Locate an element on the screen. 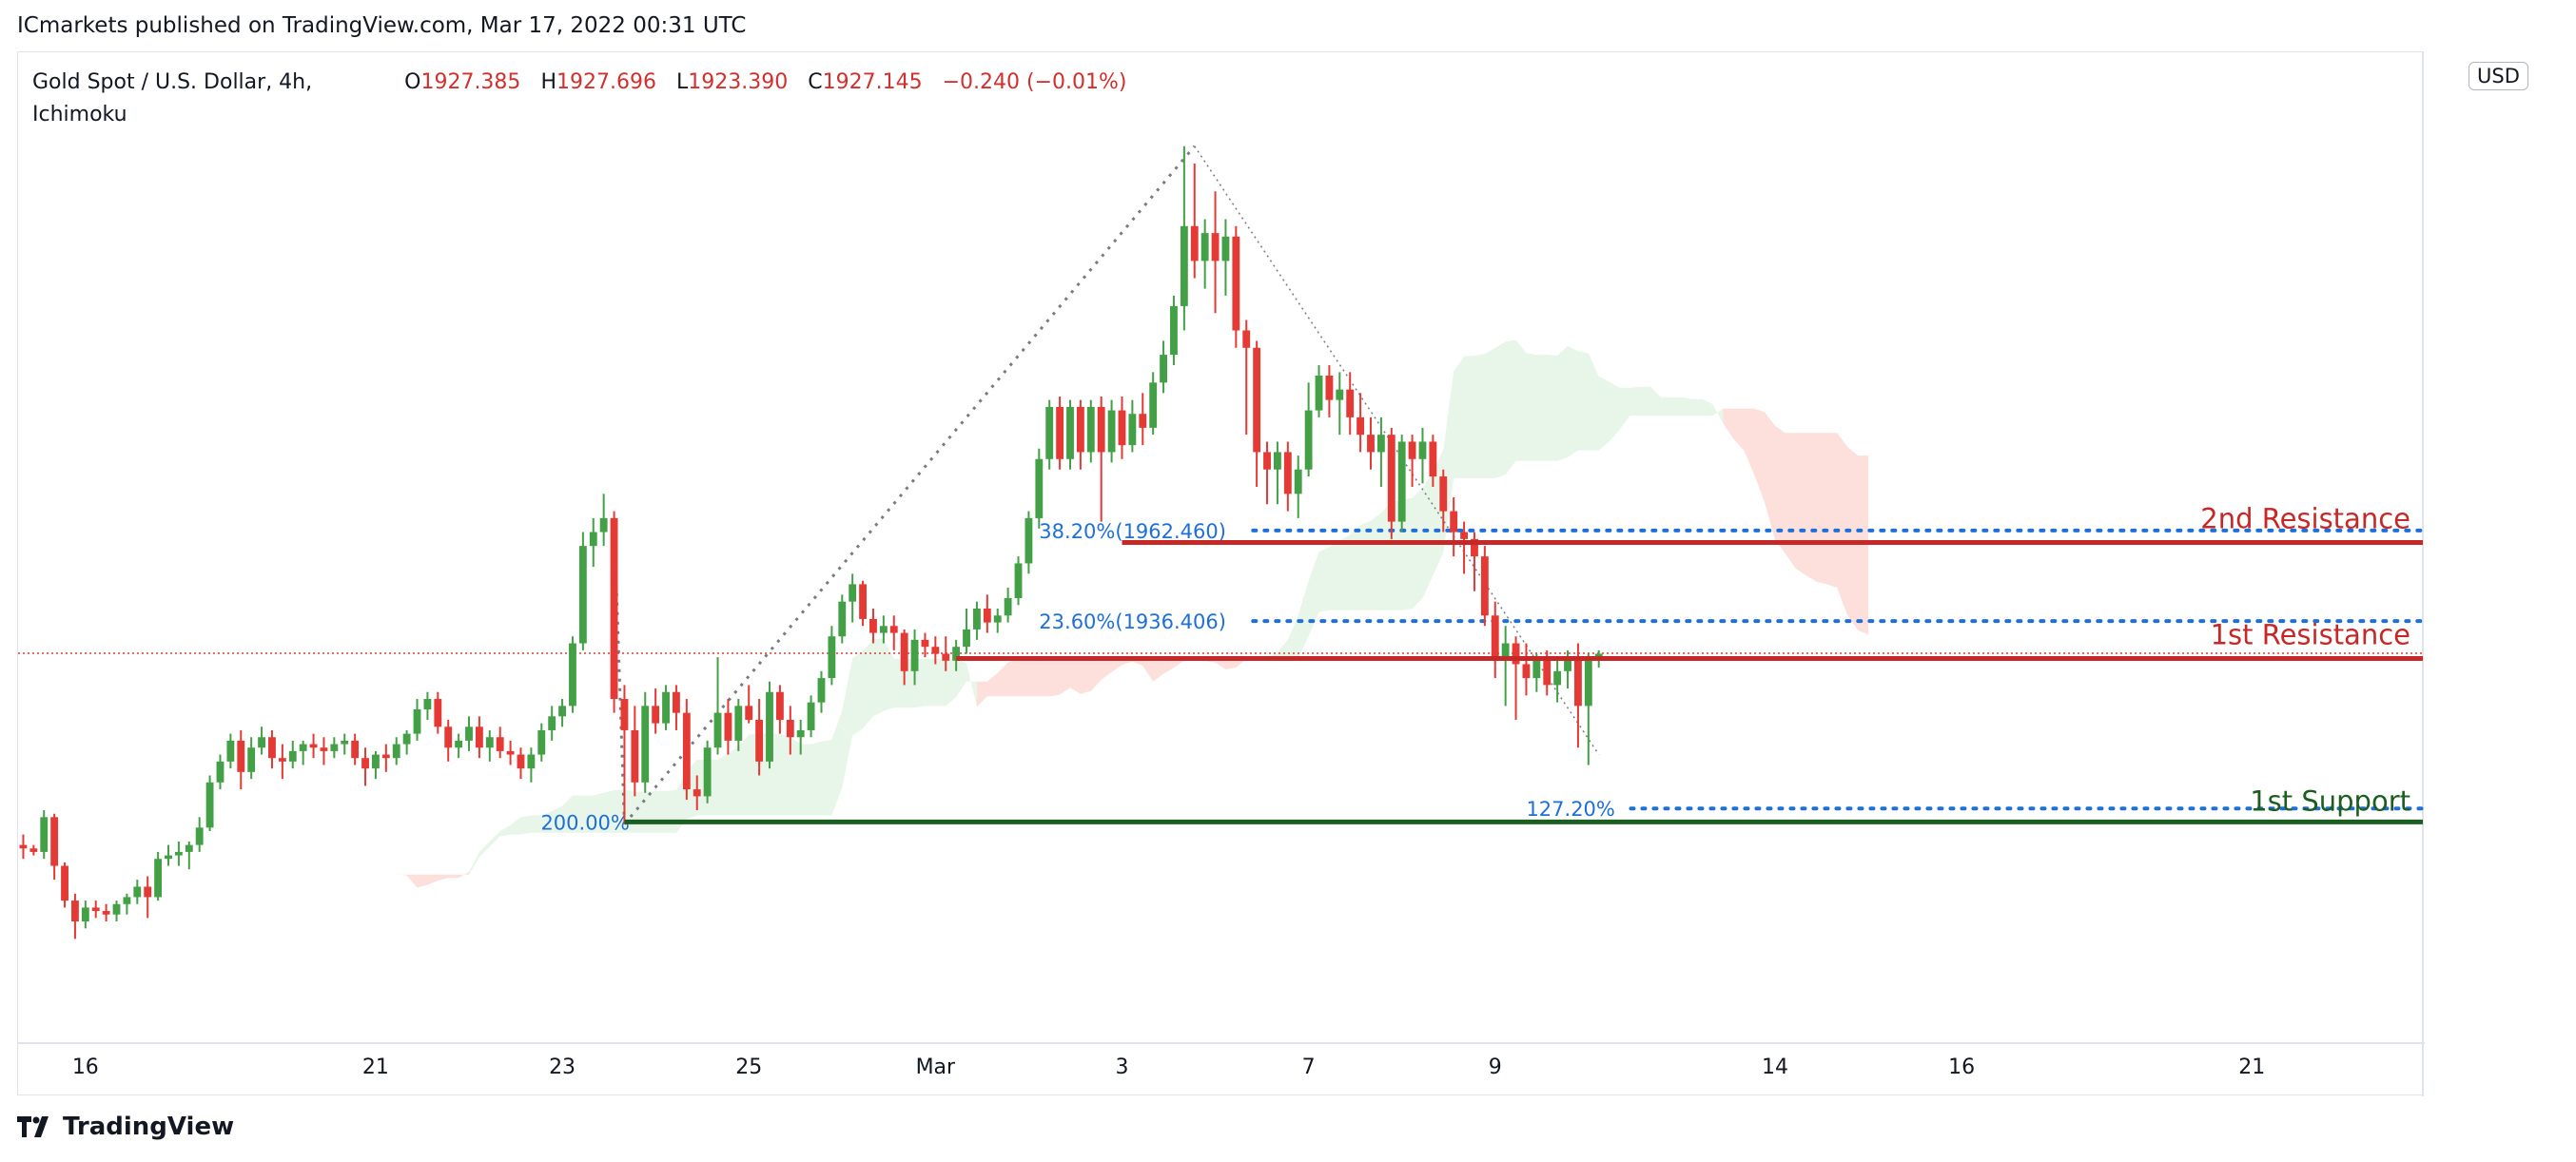 The height and width of the screenshot is (1162, 2576). high-value: 1927.696 is located at coordinates (606, 82).